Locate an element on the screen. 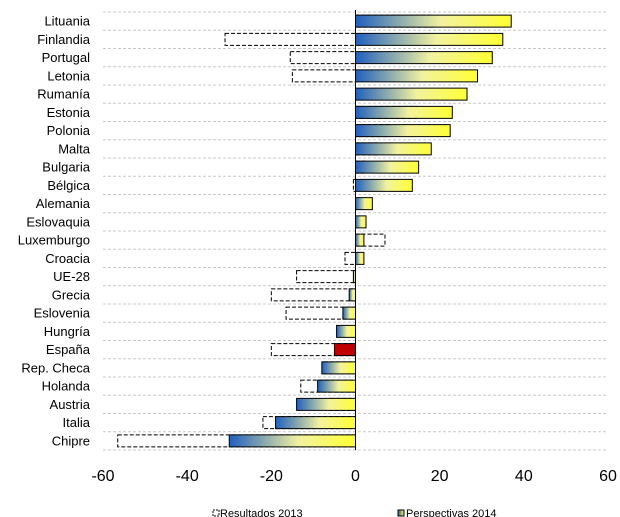 Image resolution: width=620 pixels, height=517 pixels. result-2013-luxemburgo is located at coordinates (370, 240).